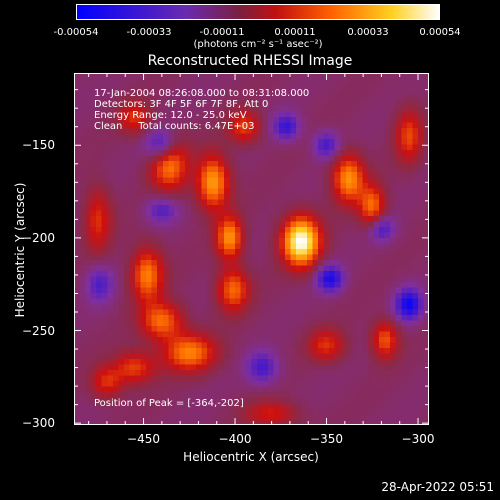 The image size is (500, 500). I want to click on peak-position-text: Position of Peak = [-364,-202], so click(169, 403).